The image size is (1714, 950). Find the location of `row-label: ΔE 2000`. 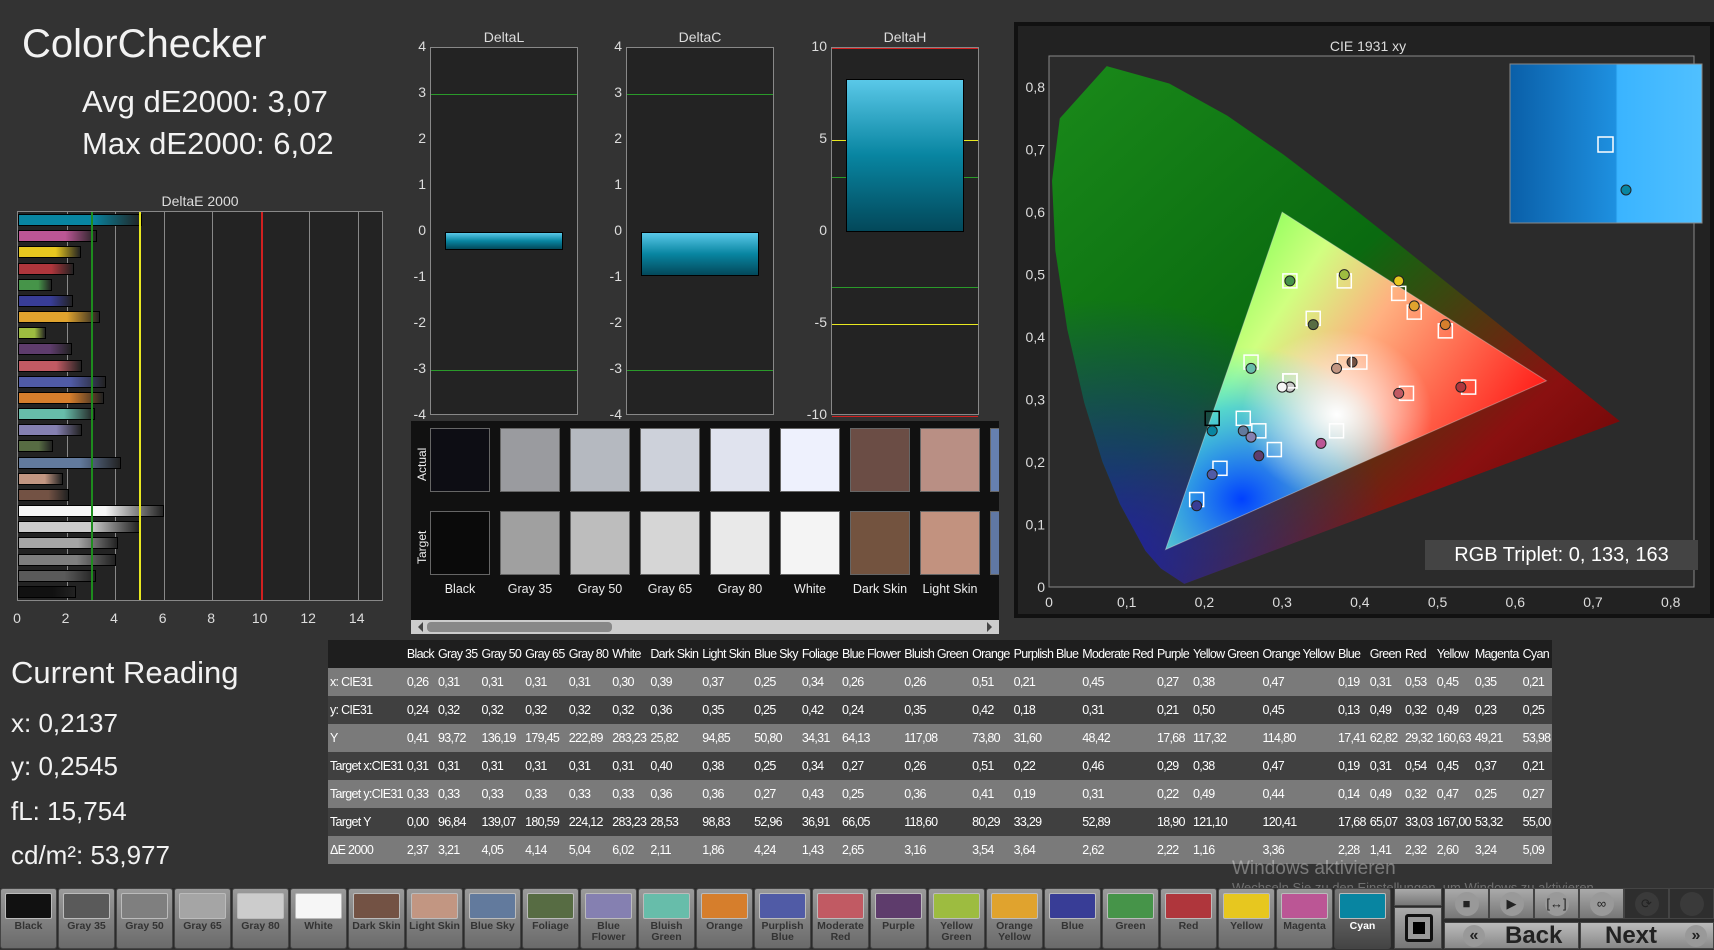

row-label: ΔE 2000 is located at coordinates (366, 850).